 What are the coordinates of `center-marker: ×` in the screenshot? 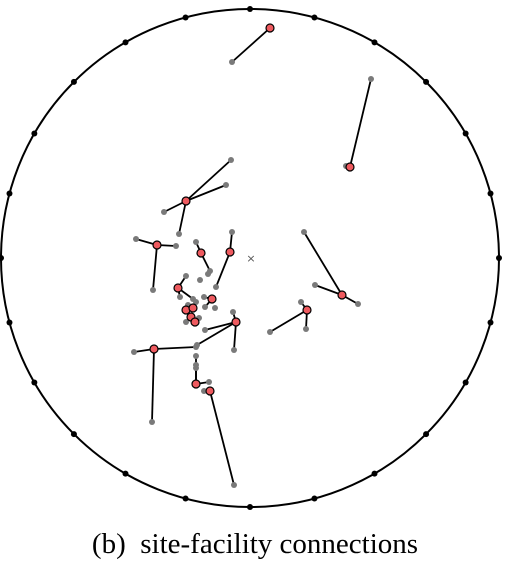 It's located at (250, 258).